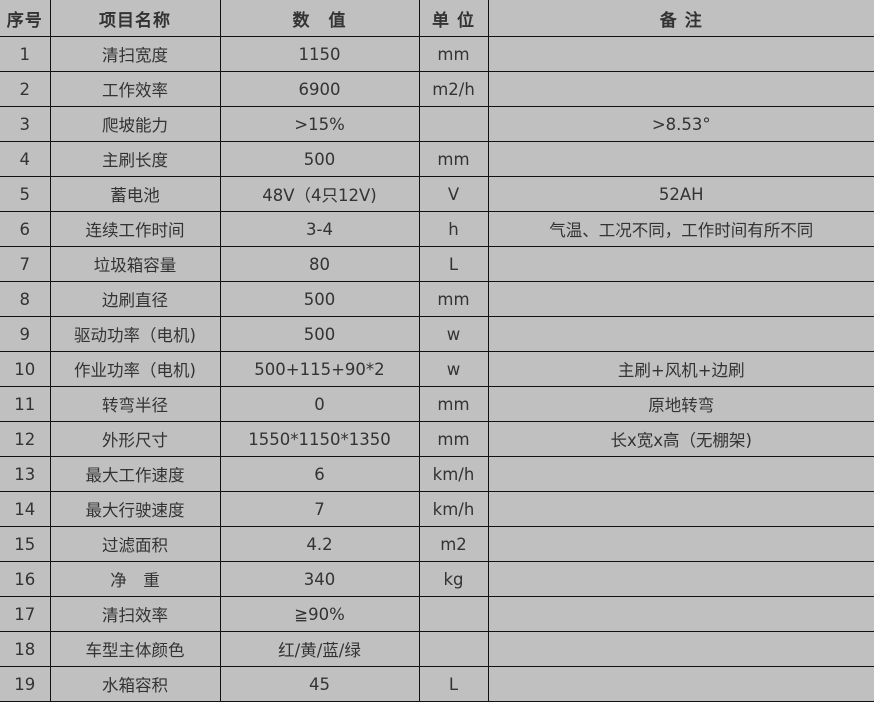 The image size is (874, 702). What do you see at coordinates (135, 264) in the screenshot?
I see `cell-item-name: 垃圾箱容量` at bounding box center [135, 264].